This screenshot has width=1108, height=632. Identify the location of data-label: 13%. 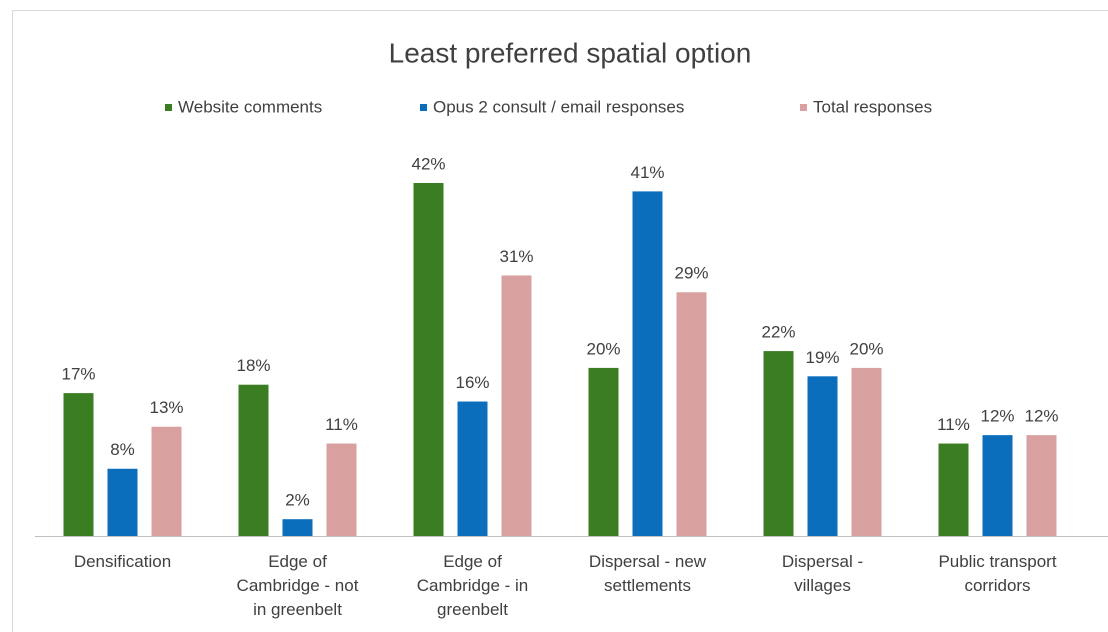
(166, 407).